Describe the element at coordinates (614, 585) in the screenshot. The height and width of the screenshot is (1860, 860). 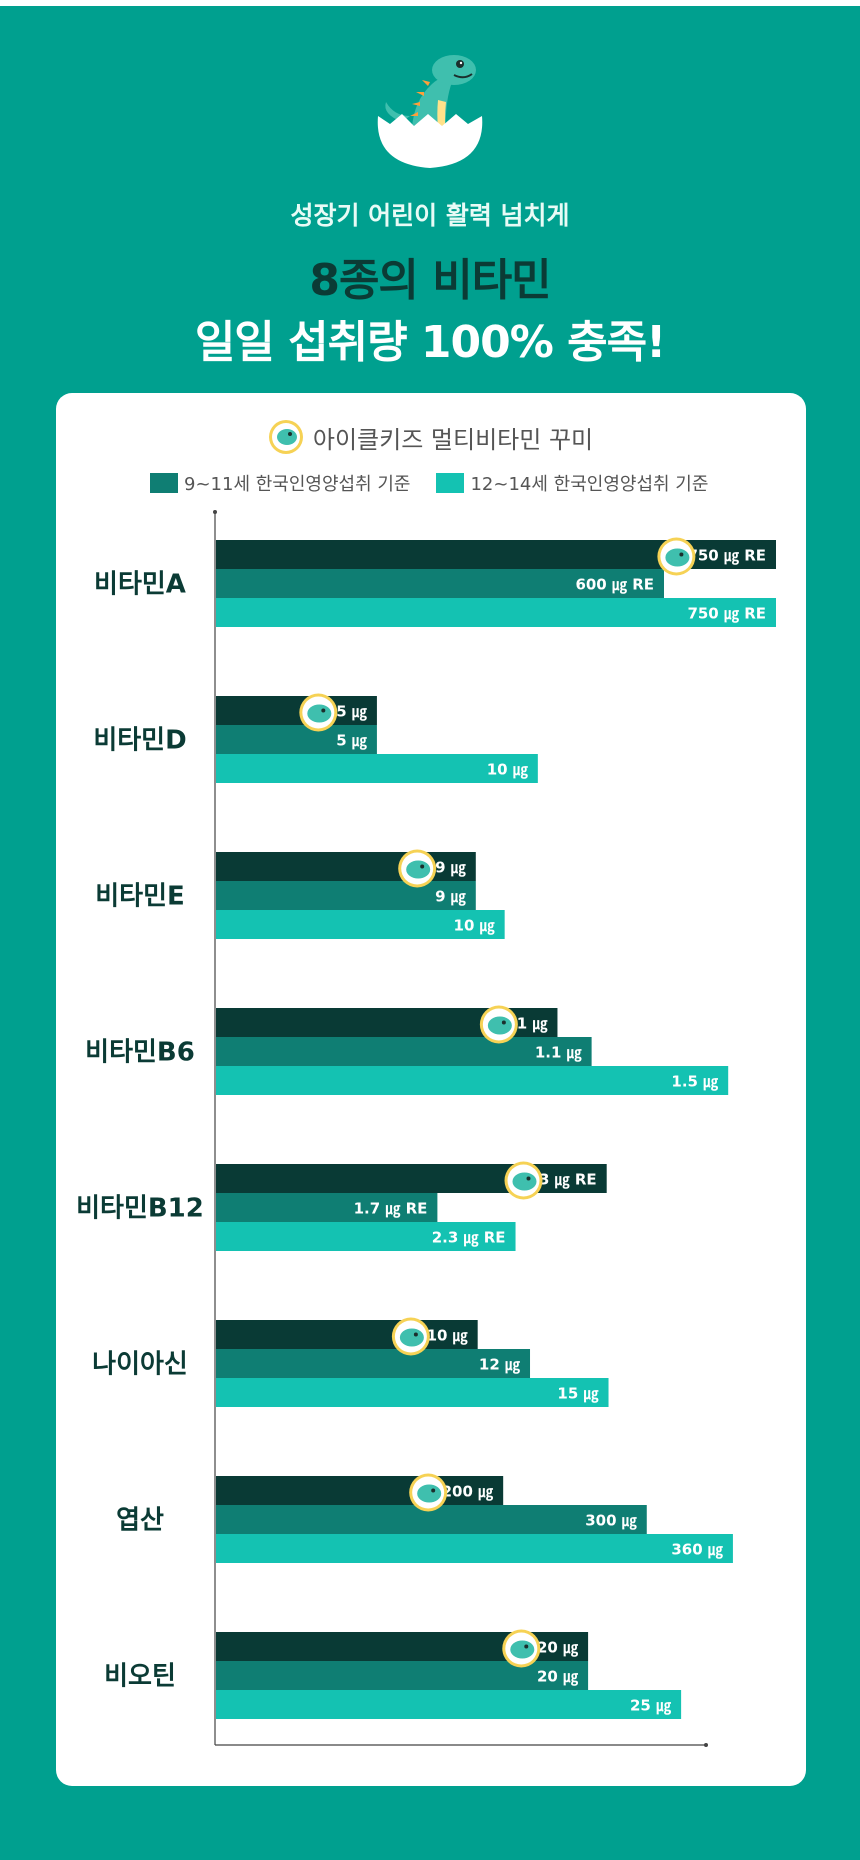
I see `value-label: 600 ㎍ RE` at that location.